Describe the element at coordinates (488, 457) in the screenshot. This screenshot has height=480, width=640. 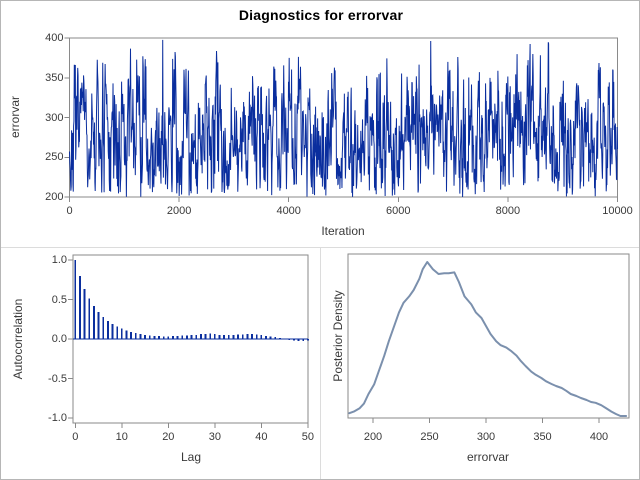
I see `density-x-axis-label: errorvar` at that location.